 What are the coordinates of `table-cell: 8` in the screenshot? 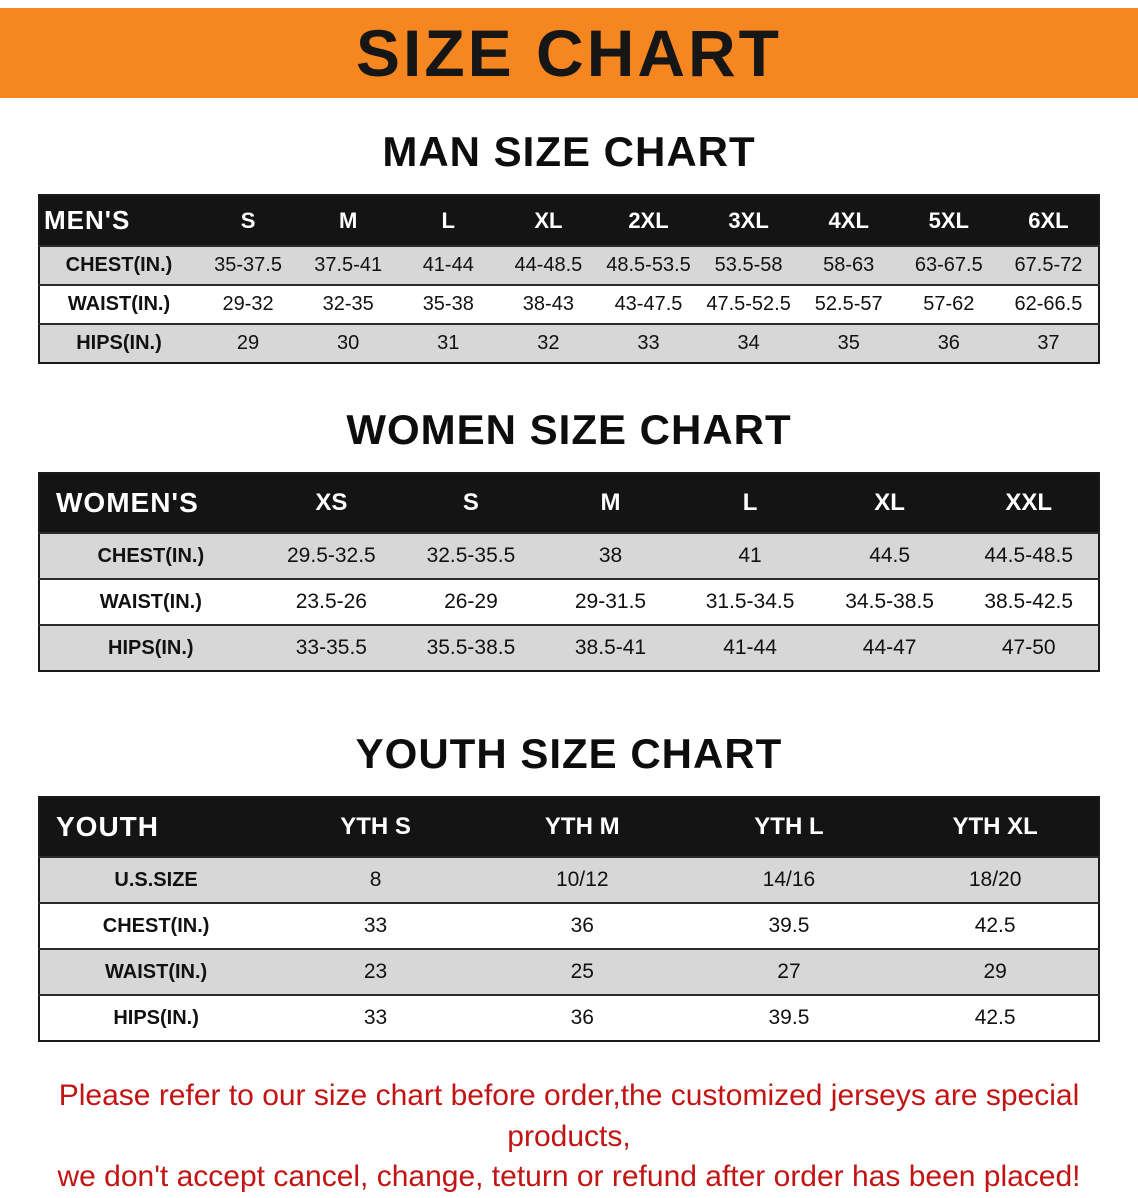 It's located at (375, 879).